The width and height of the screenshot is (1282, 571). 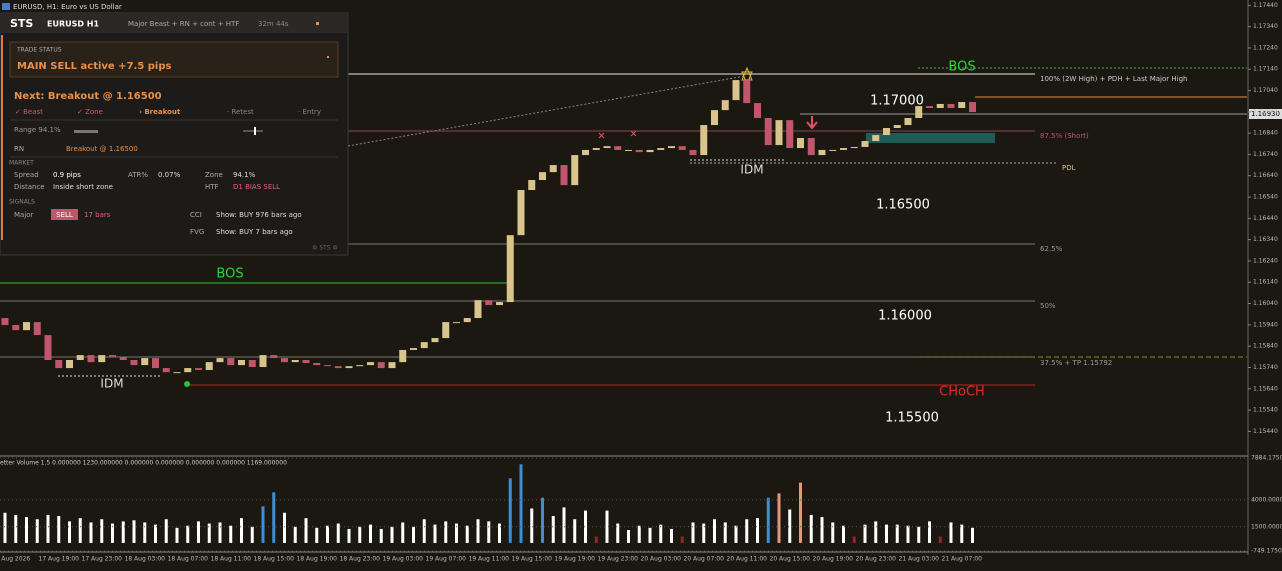 I want to click on trend-line, so click(x=546, y=111).